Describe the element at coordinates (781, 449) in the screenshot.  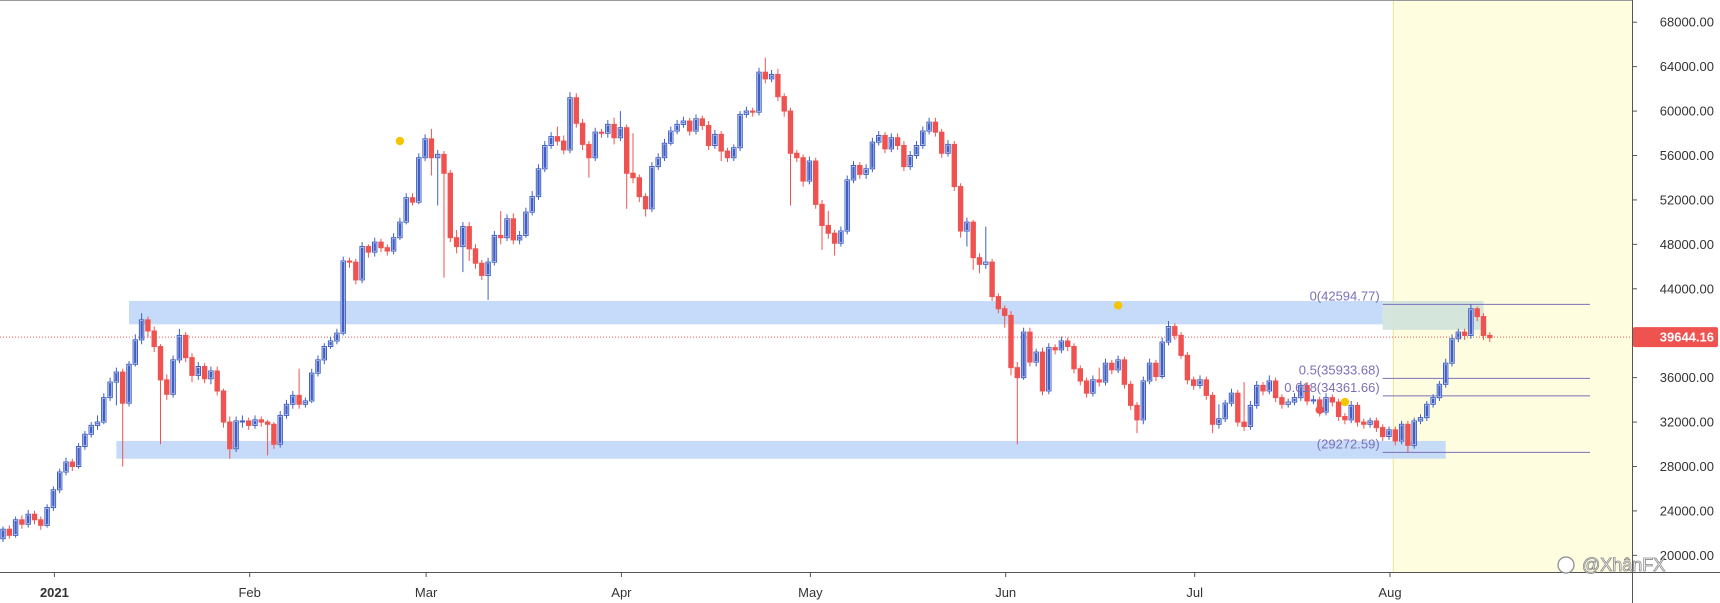
I see `support-zone` at that location.